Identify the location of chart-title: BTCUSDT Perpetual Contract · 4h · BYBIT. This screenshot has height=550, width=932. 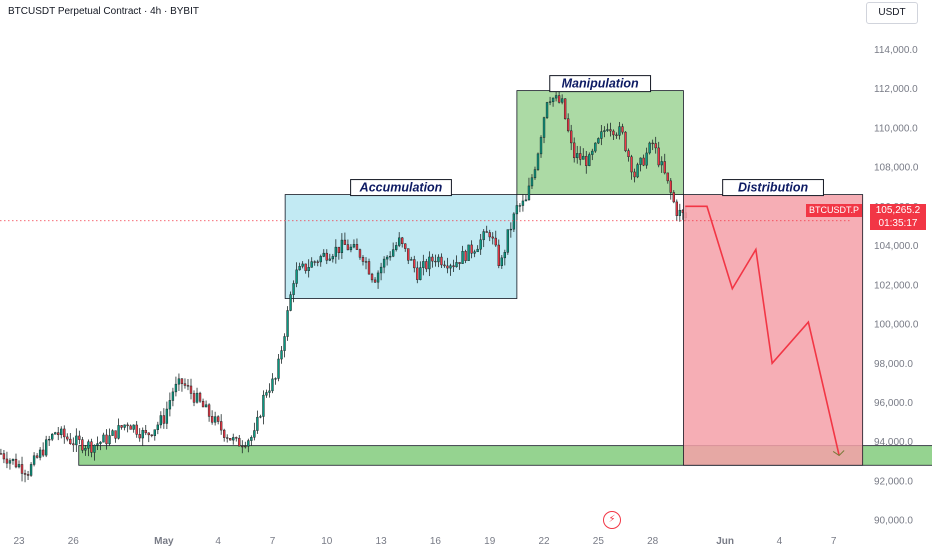
(103, 11).